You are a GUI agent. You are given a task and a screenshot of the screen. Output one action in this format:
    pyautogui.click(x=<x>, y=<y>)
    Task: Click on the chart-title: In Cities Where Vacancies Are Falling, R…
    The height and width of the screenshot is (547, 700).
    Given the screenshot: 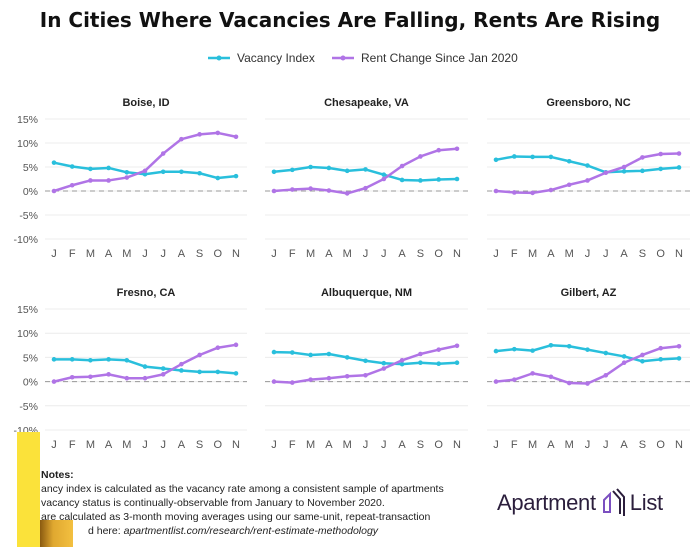 What is the action you would take?
    pyautogui.click(x=350, y=20)
    